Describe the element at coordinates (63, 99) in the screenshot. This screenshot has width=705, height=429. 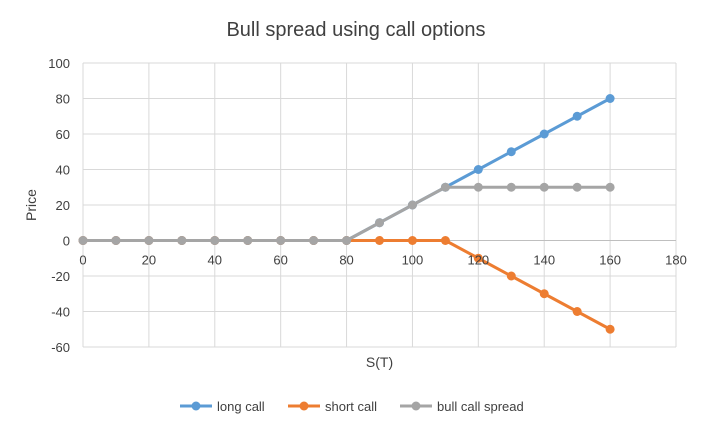
I see `y-tick-label: 80` at that location.